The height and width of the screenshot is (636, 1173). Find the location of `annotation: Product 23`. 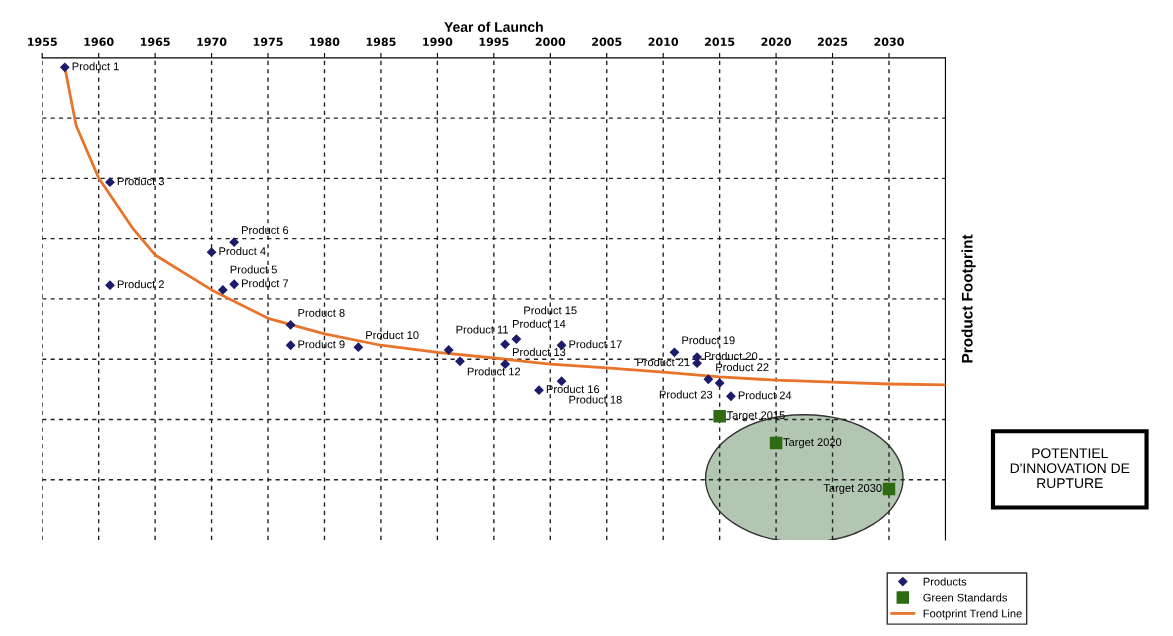

annotation: Product 23 is located at coordinates (686, 394).